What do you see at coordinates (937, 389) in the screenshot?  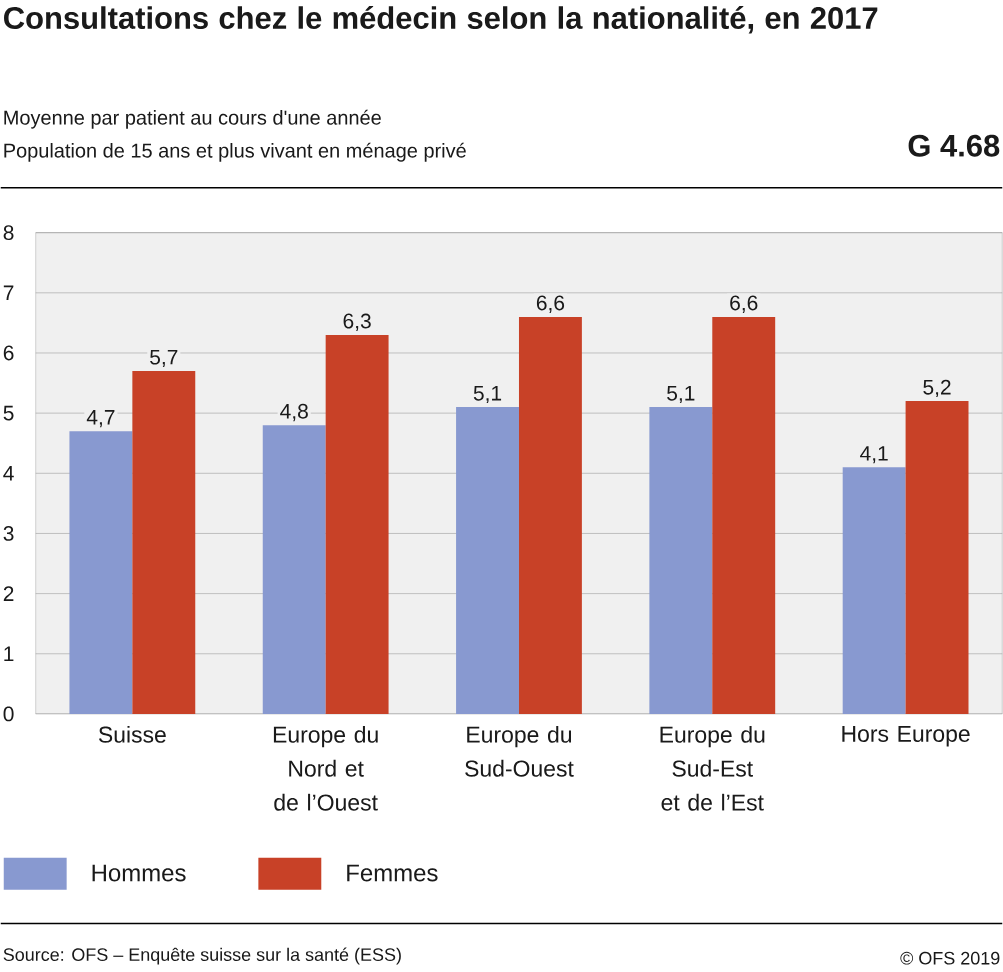 I see `data-label: 5,2` at bounding box center [937, 389].